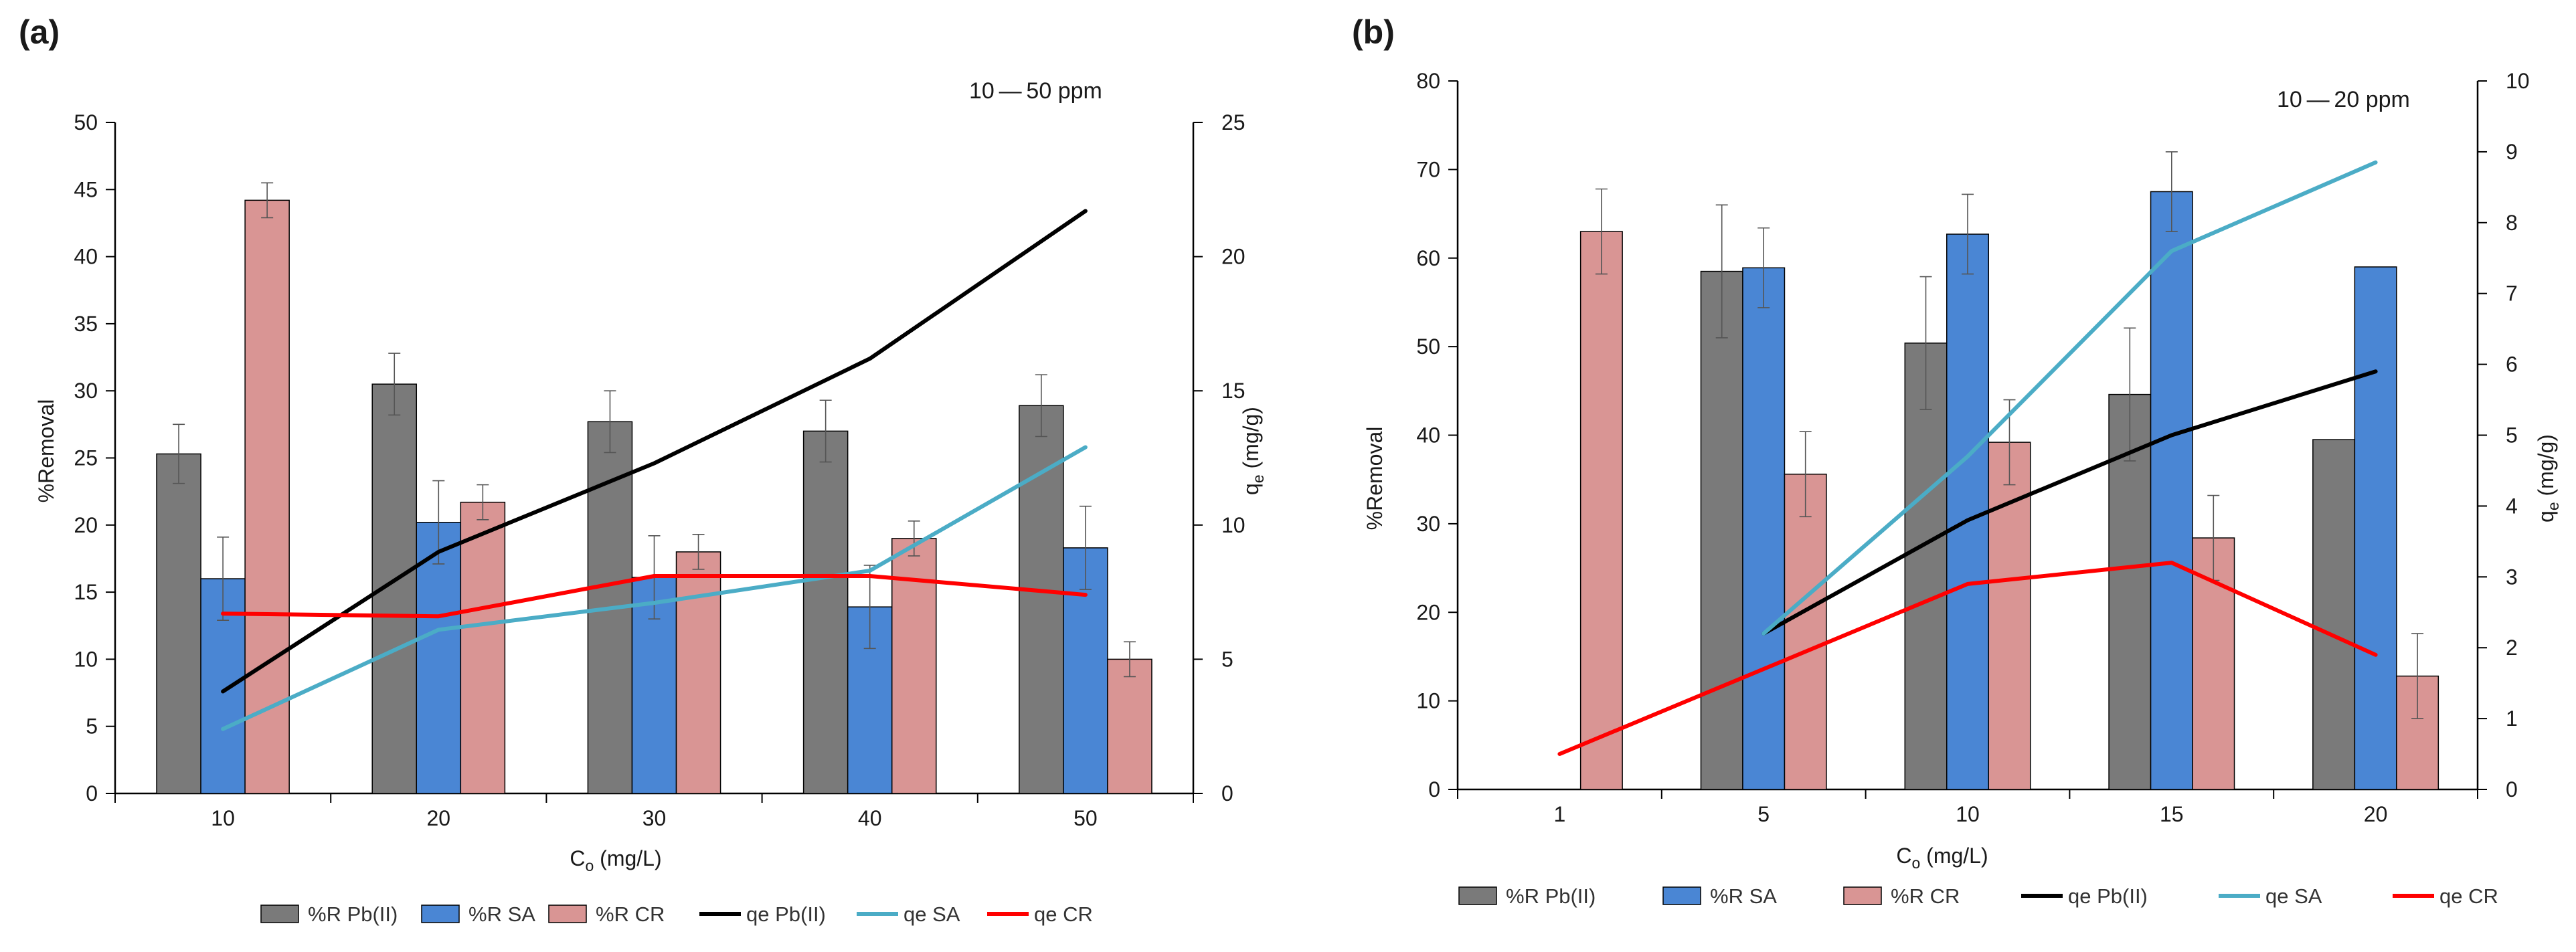  I want to click on panel-b-legend: %R Pb(II) %R SA %R CR qe Pb(II) qe SA qe CR, so click(1978, 896).